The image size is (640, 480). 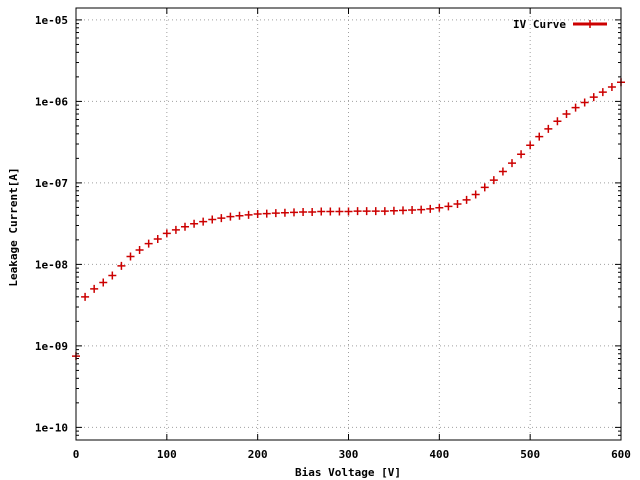 I want to click on x-tick-label: 0, so click(x=76, y=454).